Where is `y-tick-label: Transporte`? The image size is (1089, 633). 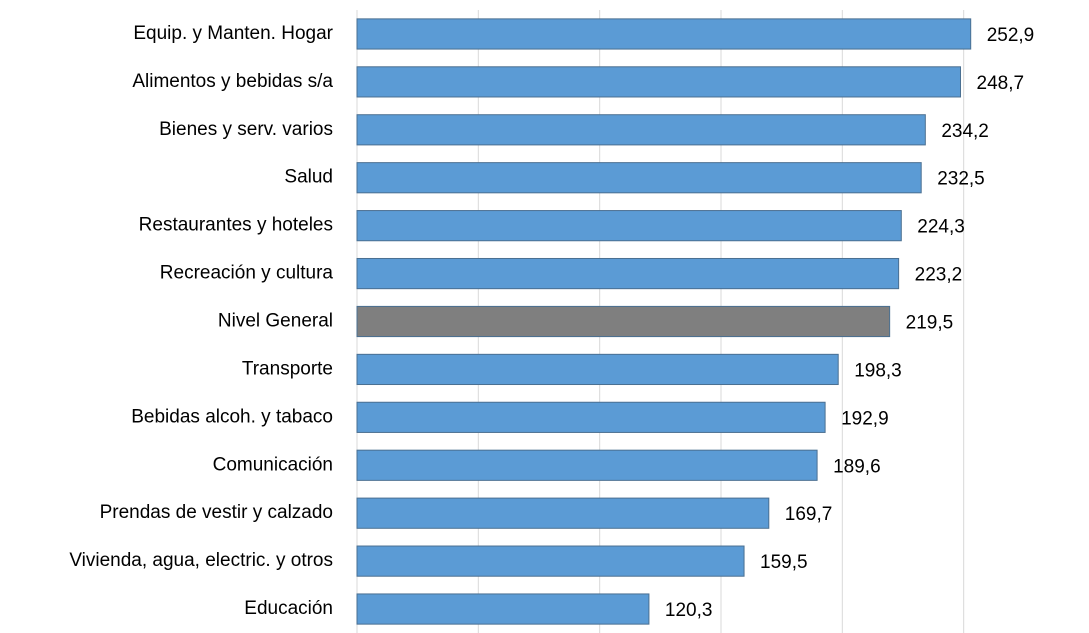 y-tick-label: Transporte is located at coordinates (287, 368).